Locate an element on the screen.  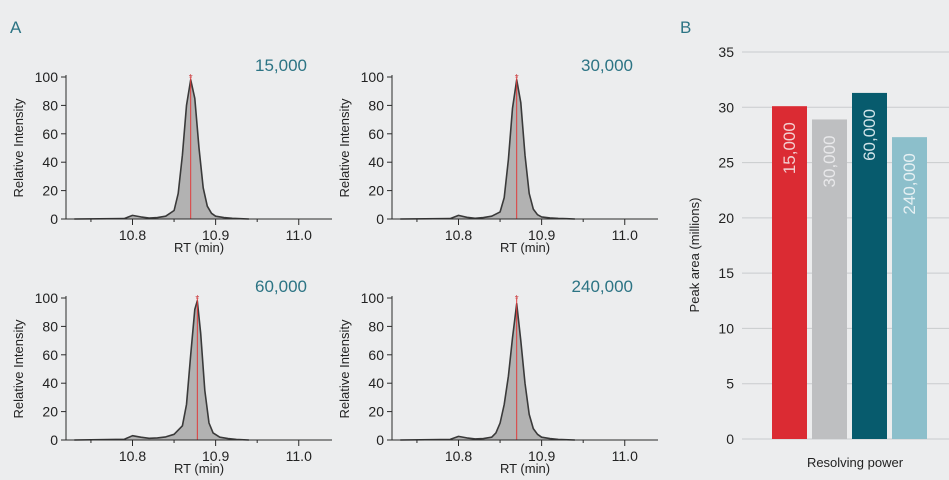
bar-y-axis-title: Peak area (millions) is located at coordinates (694, 255).